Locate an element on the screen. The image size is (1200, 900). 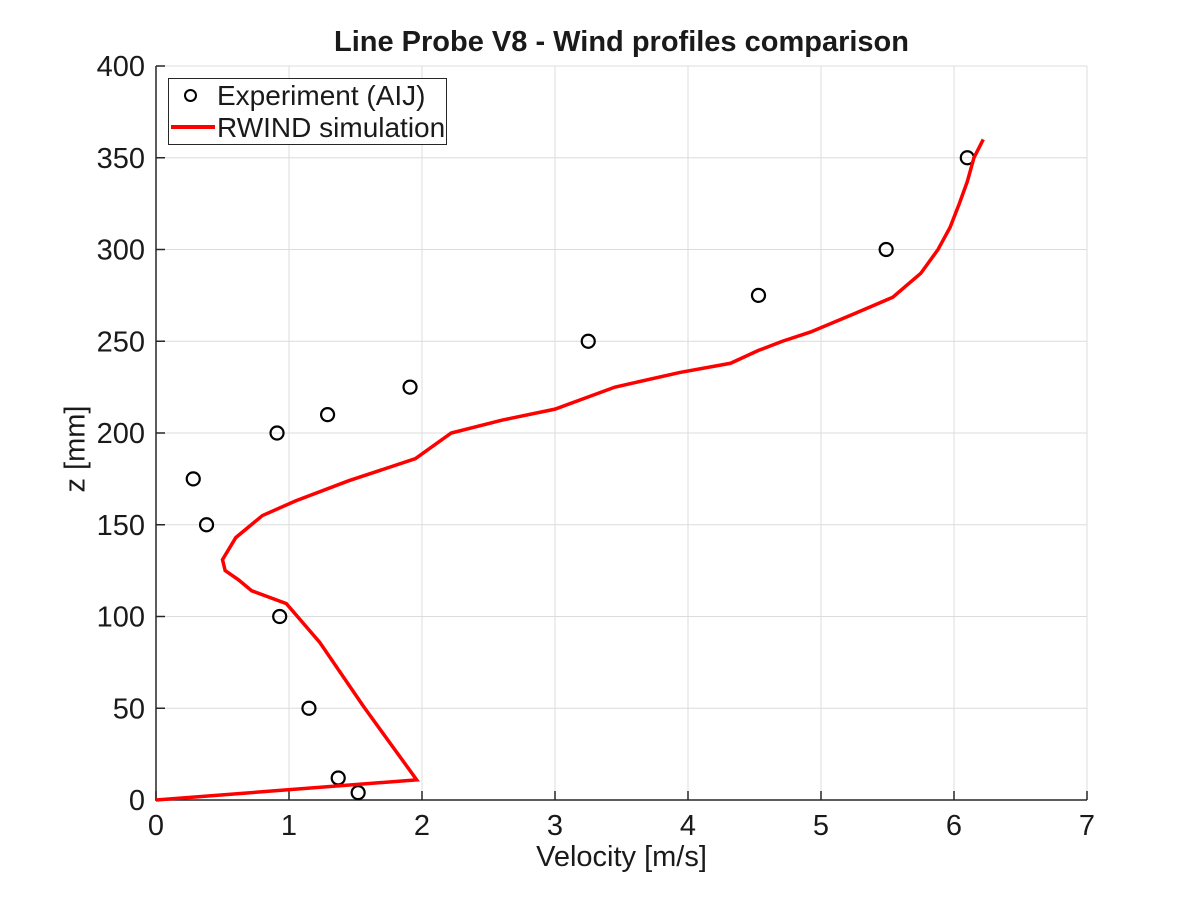
open-circle-marker-icon is located at coordinates (190, 95).